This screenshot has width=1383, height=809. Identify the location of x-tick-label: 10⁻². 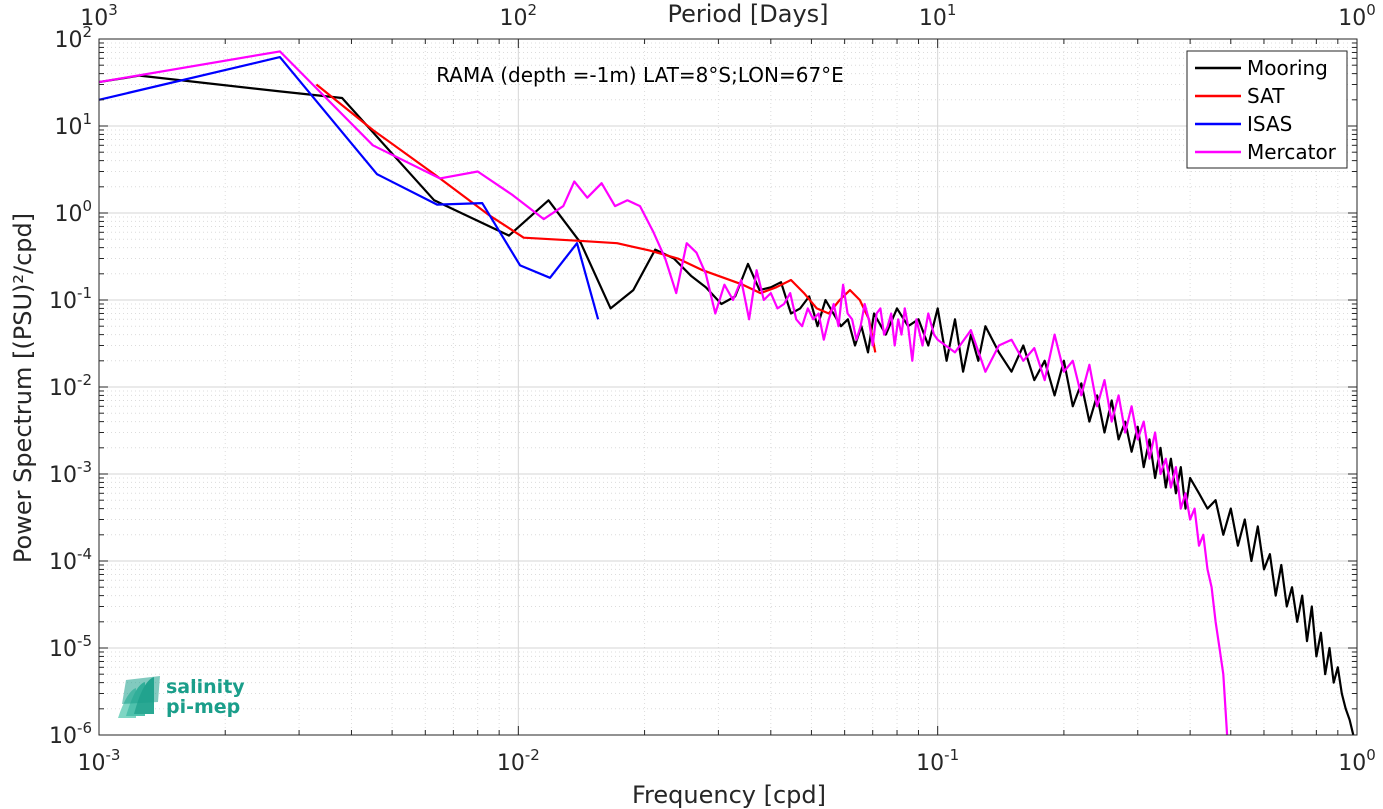
(518, 761).